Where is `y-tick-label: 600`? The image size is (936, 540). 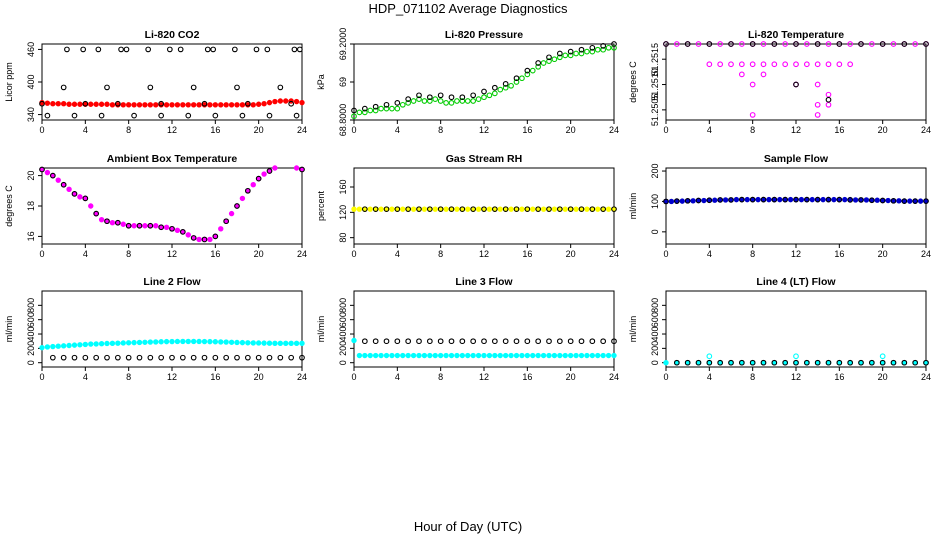
y-tick-label: 600 is located at coordinates (655, 319).